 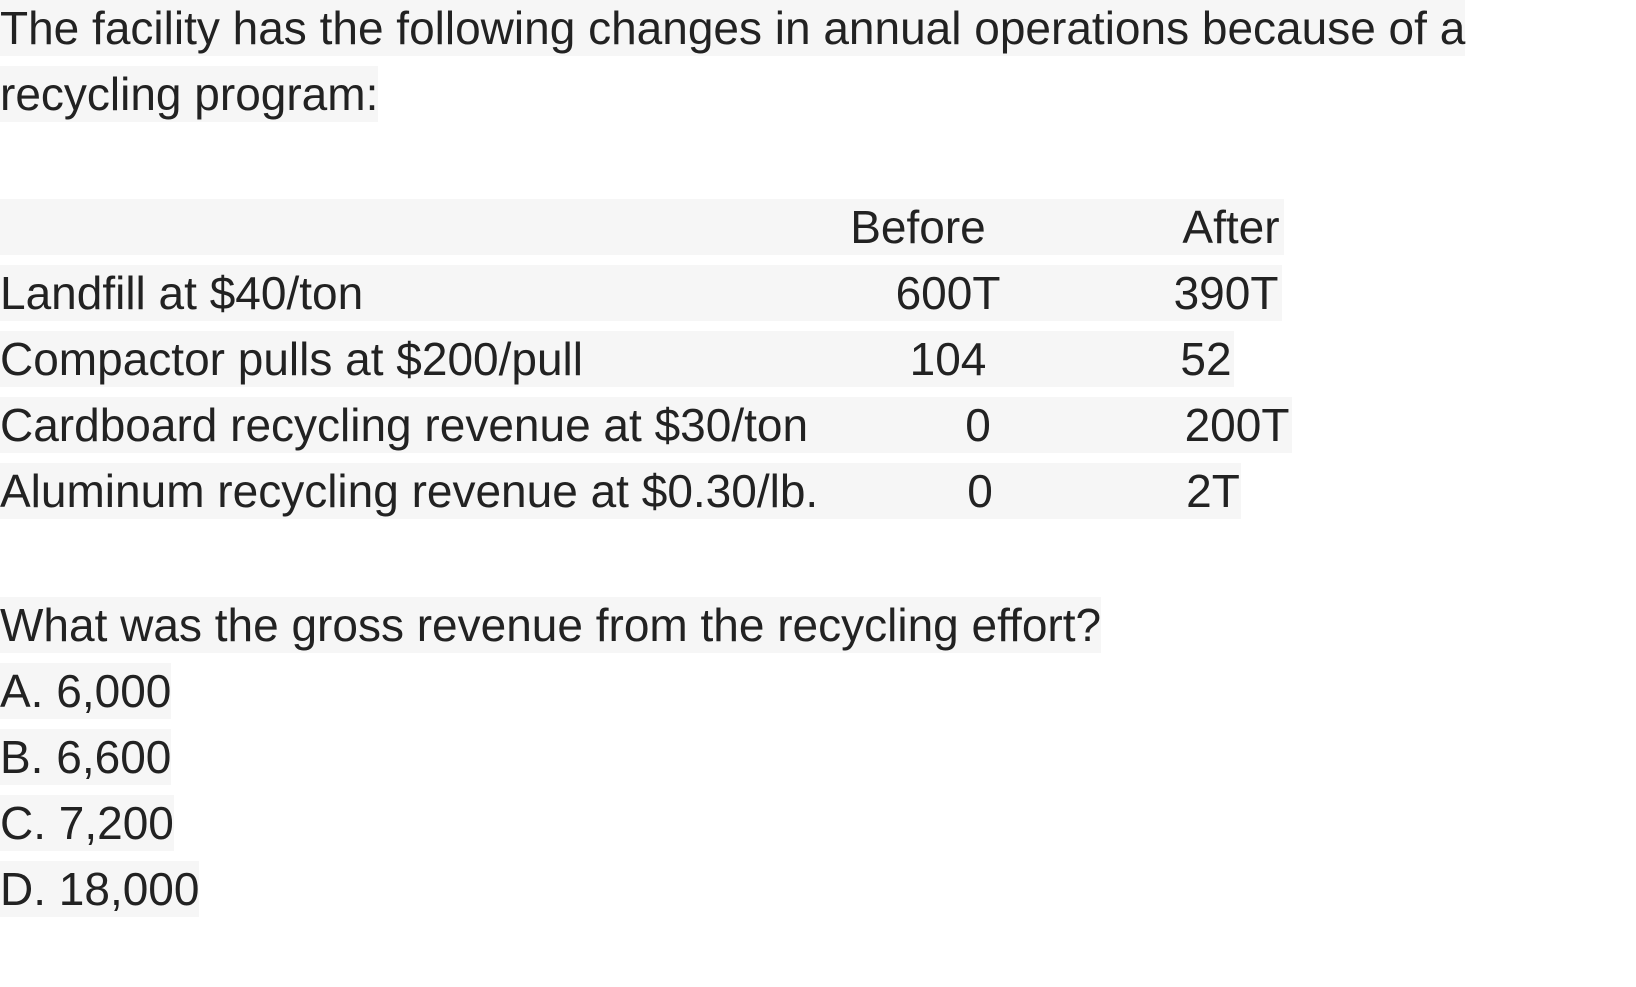 I want to click on row-after-value: 390T, so click(x=1226, y=293).